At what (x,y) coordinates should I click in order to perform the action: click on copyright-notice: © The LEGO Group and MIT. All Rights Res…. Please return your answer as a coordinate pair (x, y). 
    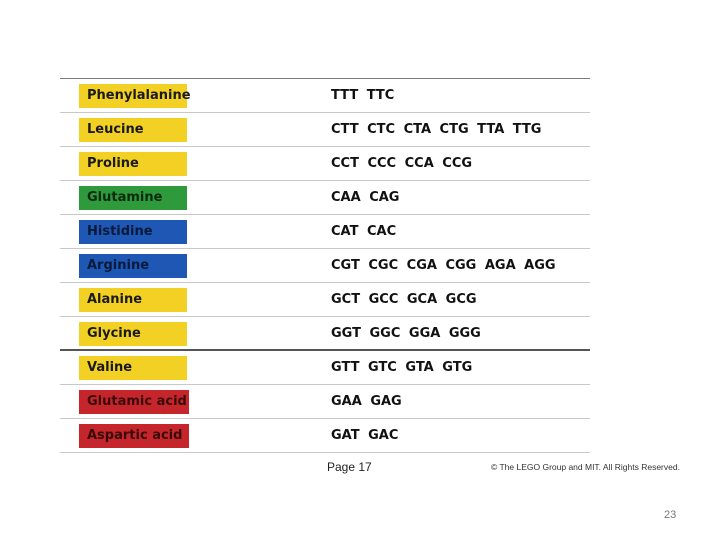
    Looking at the image, I should click on (585, 467).